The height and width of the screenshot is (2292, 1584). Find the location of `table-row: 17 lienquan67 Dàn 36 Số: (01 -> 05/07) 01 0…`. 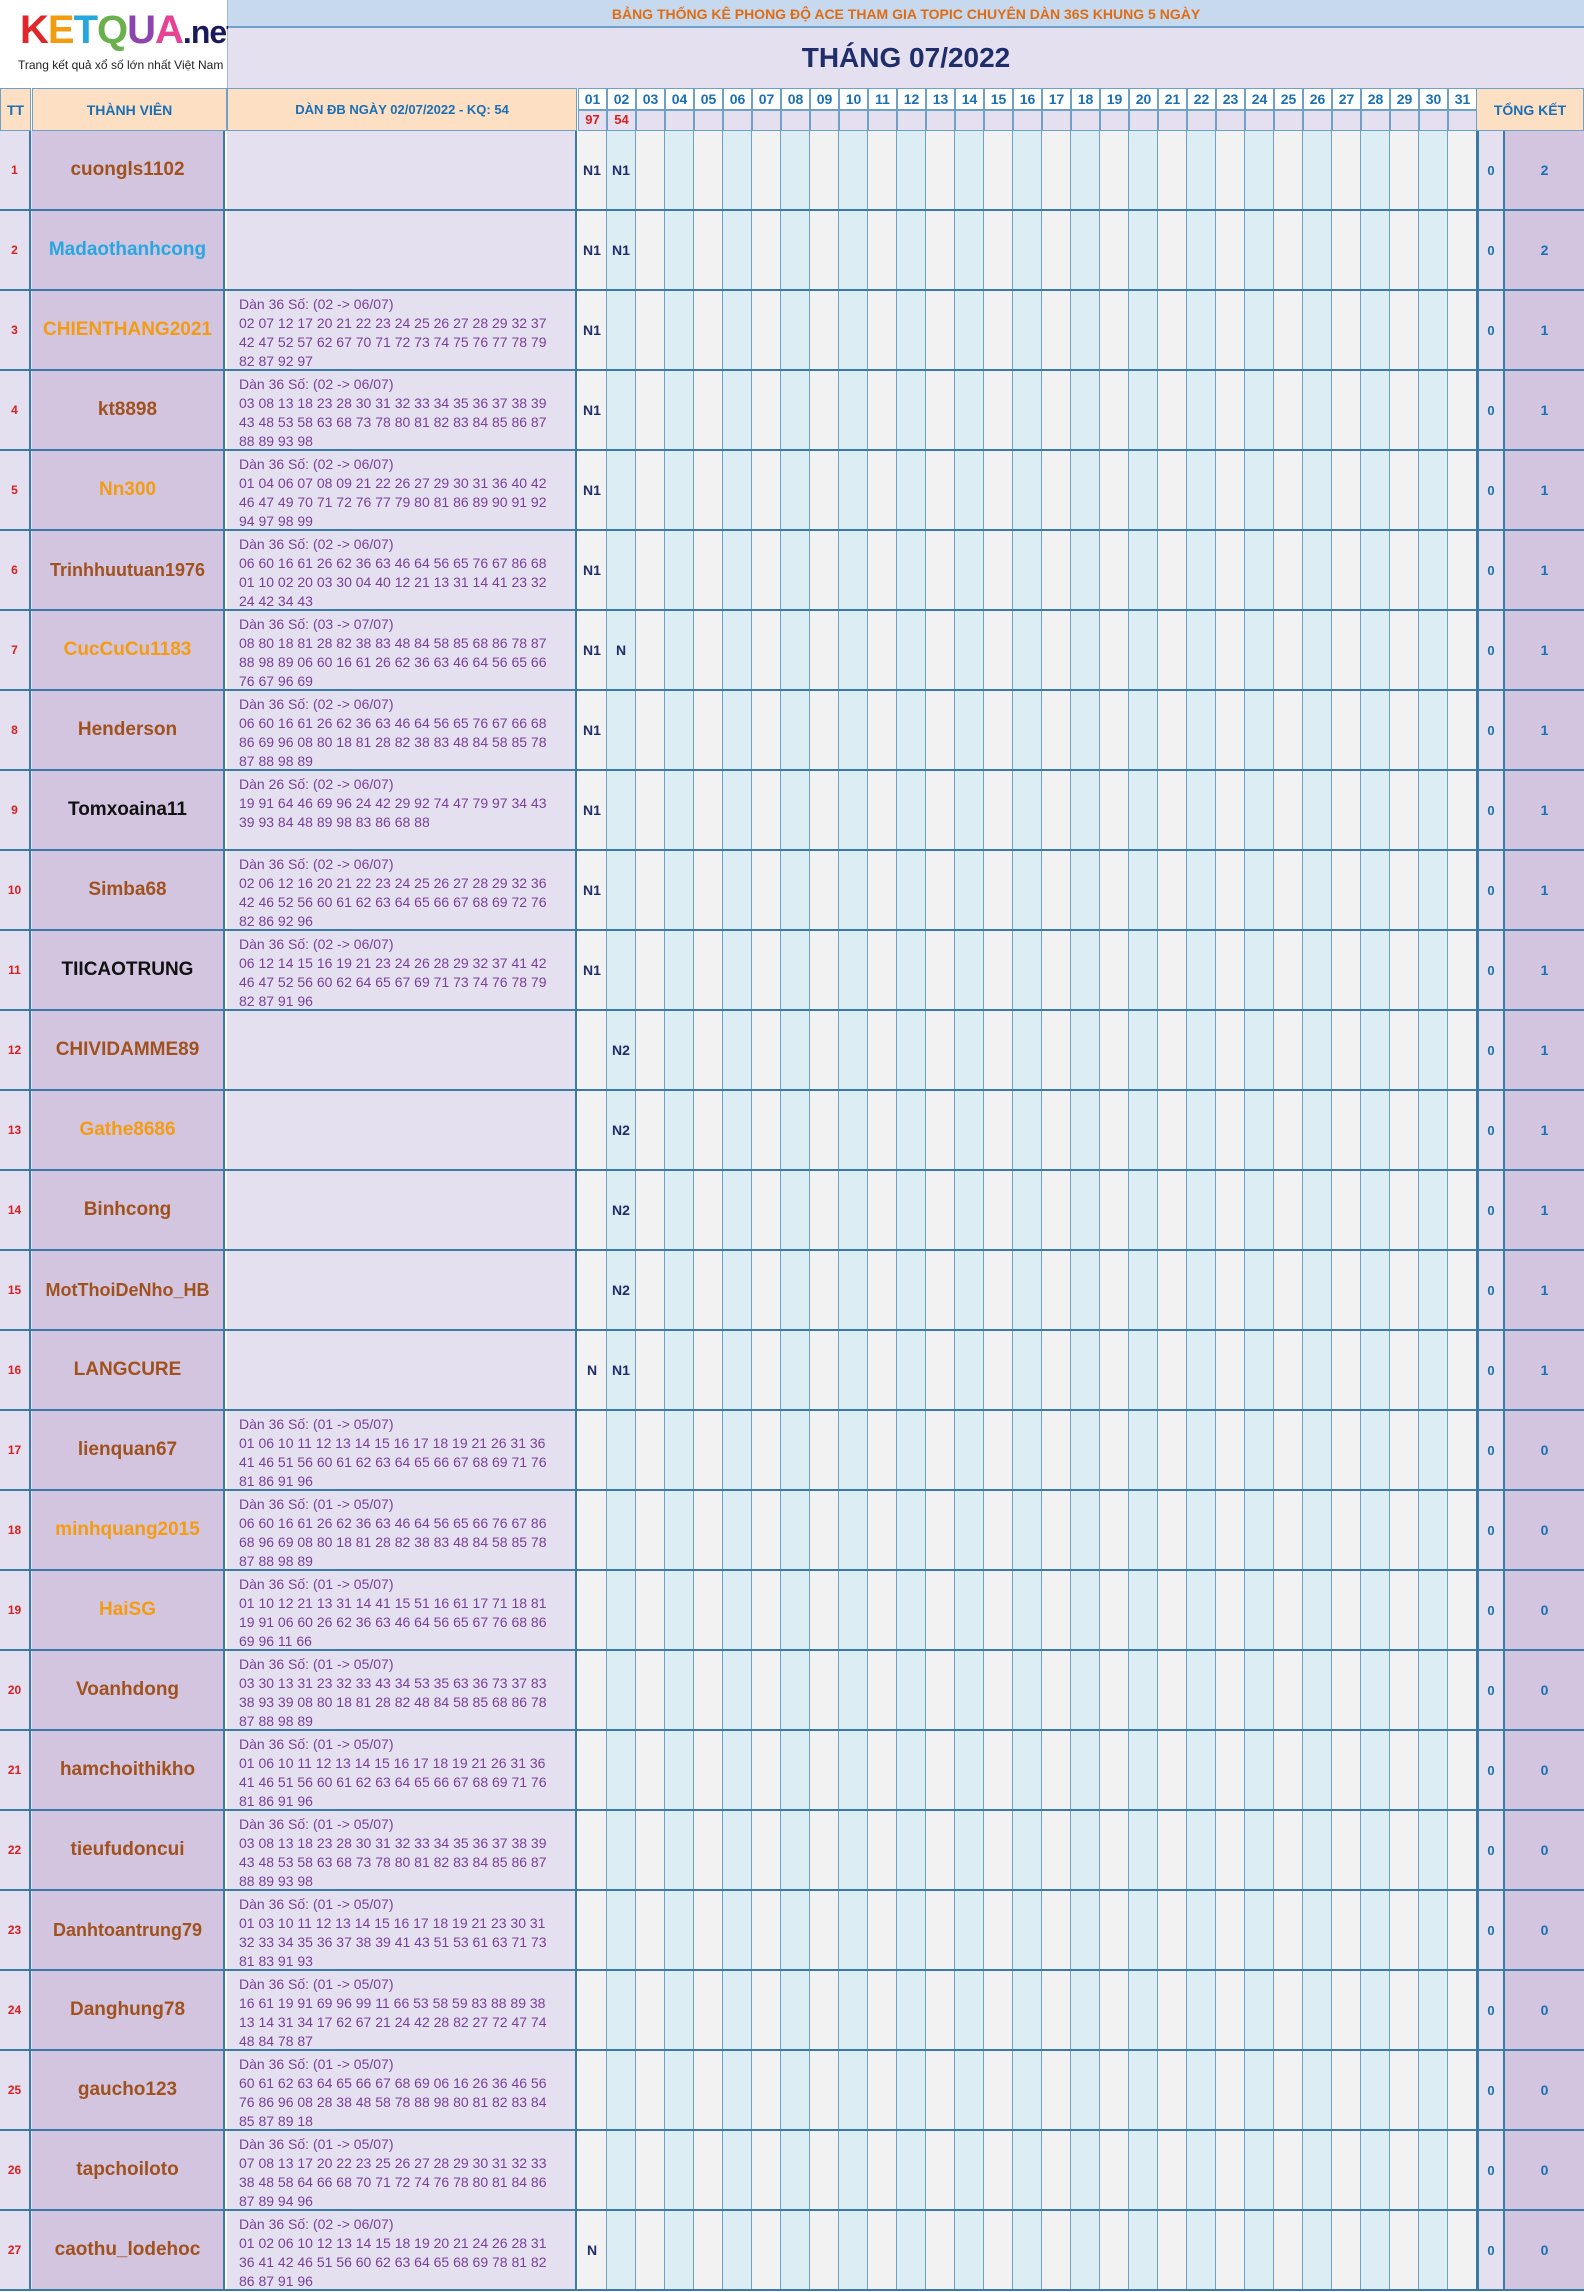

table-row: 17 lienquan67 Dàn 36 Số: (01 -> 05/07) 01 0… is located at coordinates (792, 1451).